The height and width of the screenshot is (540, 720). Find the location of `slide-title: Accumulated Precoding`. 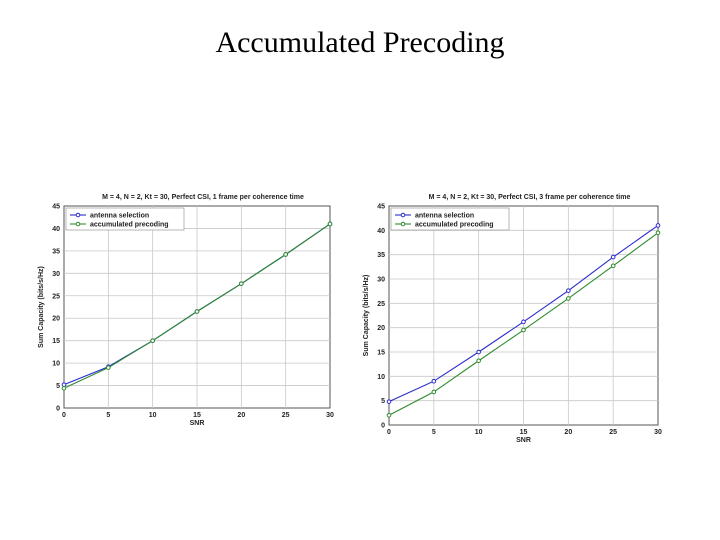

slide-title: Accumulated Precoding is located at coordinates (360, 42).